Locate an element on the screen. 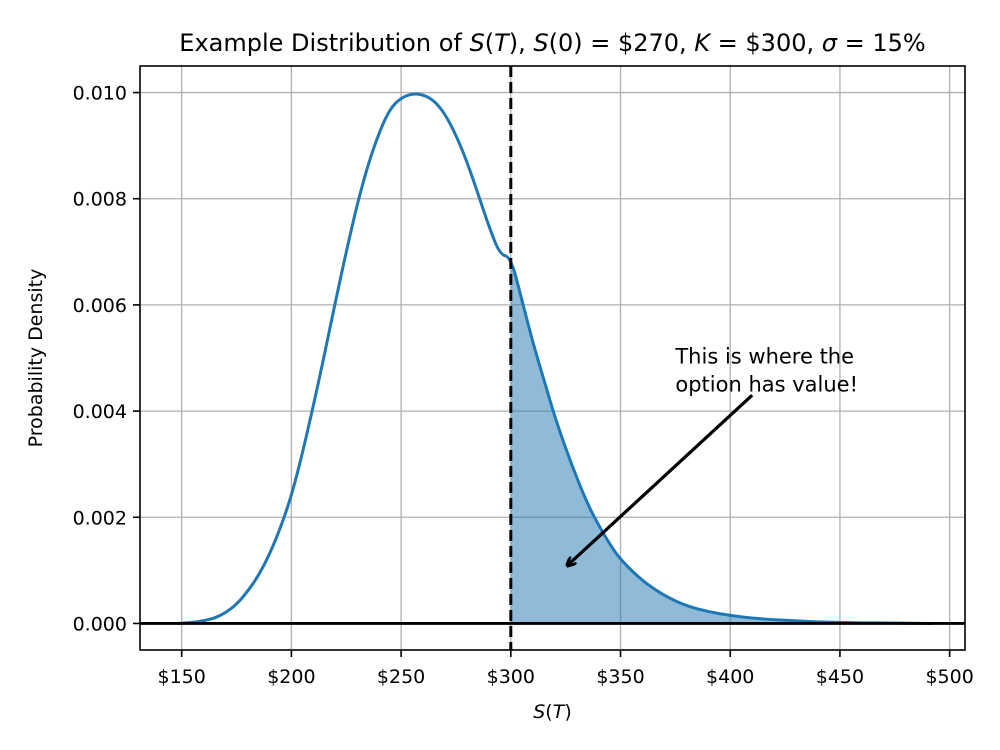 Image resolution: width=1000 pixels, height=750 pixels. x-tick-label: $200 is located at coordinates (291, 677).